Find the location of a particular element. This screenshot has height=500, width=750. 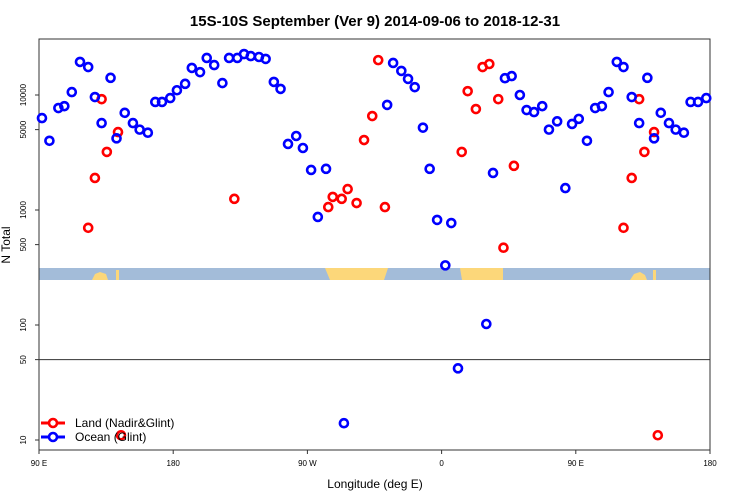

land-australia is located at coordinates (100, 276).